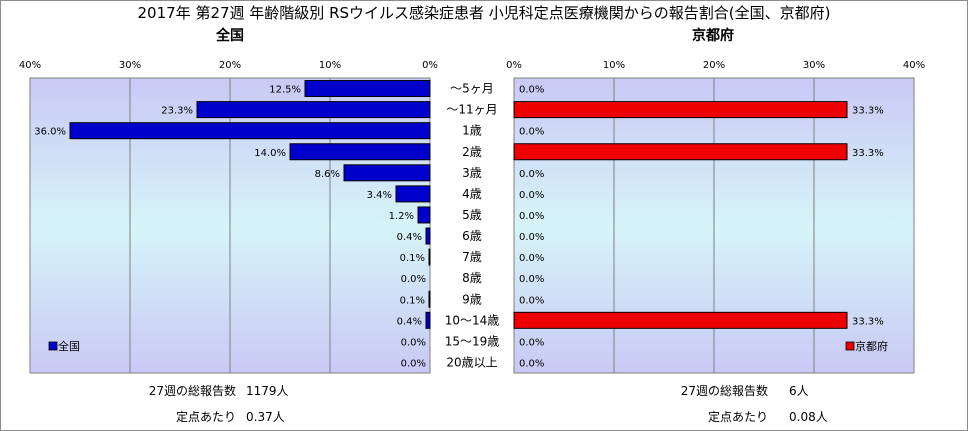  What do you see at coordinates (229, 35) in the screenshot?
I see `panel-subtitle-national: 全国` at bounding box center [229, 35].